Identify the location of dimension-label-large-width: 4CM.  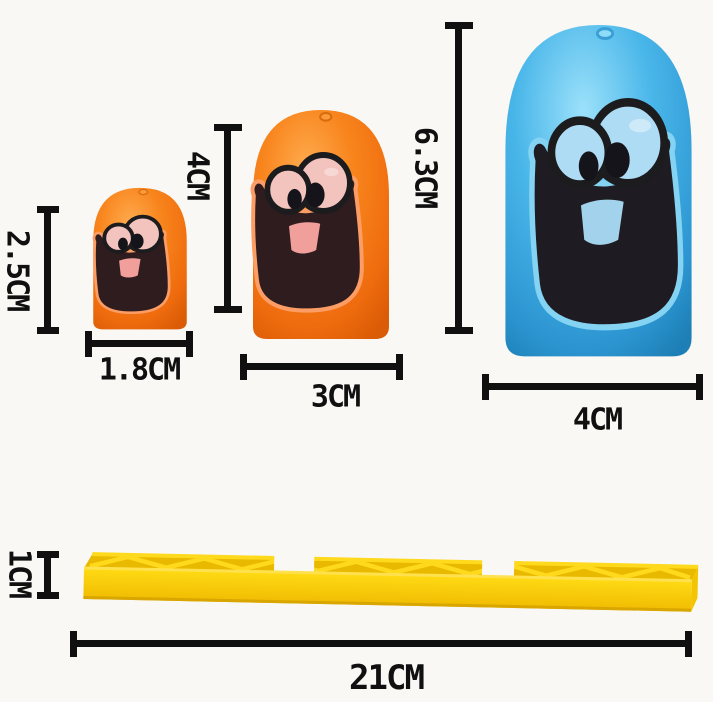
(597, 420).